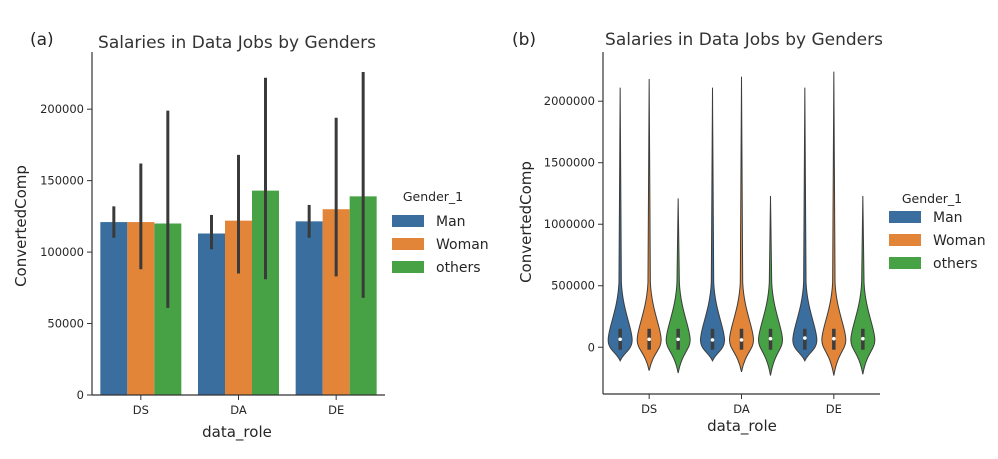 The image size is (998, 459). Describe the element at coordinates (62, 109) in the screenshot. I see `y-tick-label: 200000` at that location.